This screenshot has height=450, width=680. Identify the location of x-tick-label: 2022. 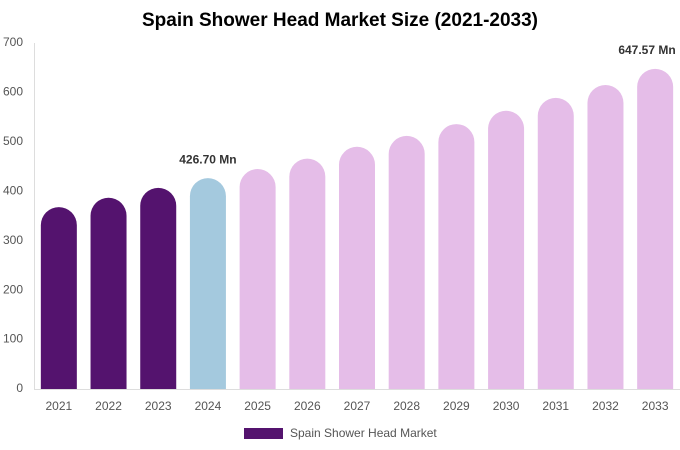
(108, 406).